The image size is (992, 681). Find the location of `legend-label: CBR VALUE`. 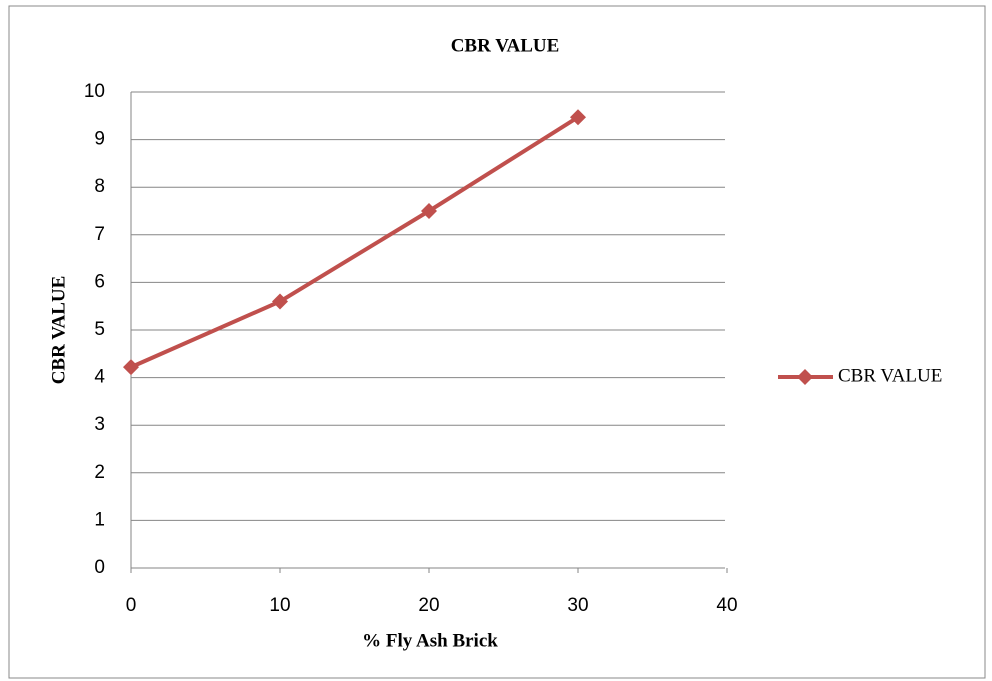

legend-label: CBR VALUE is located at coordinates (890, 375).